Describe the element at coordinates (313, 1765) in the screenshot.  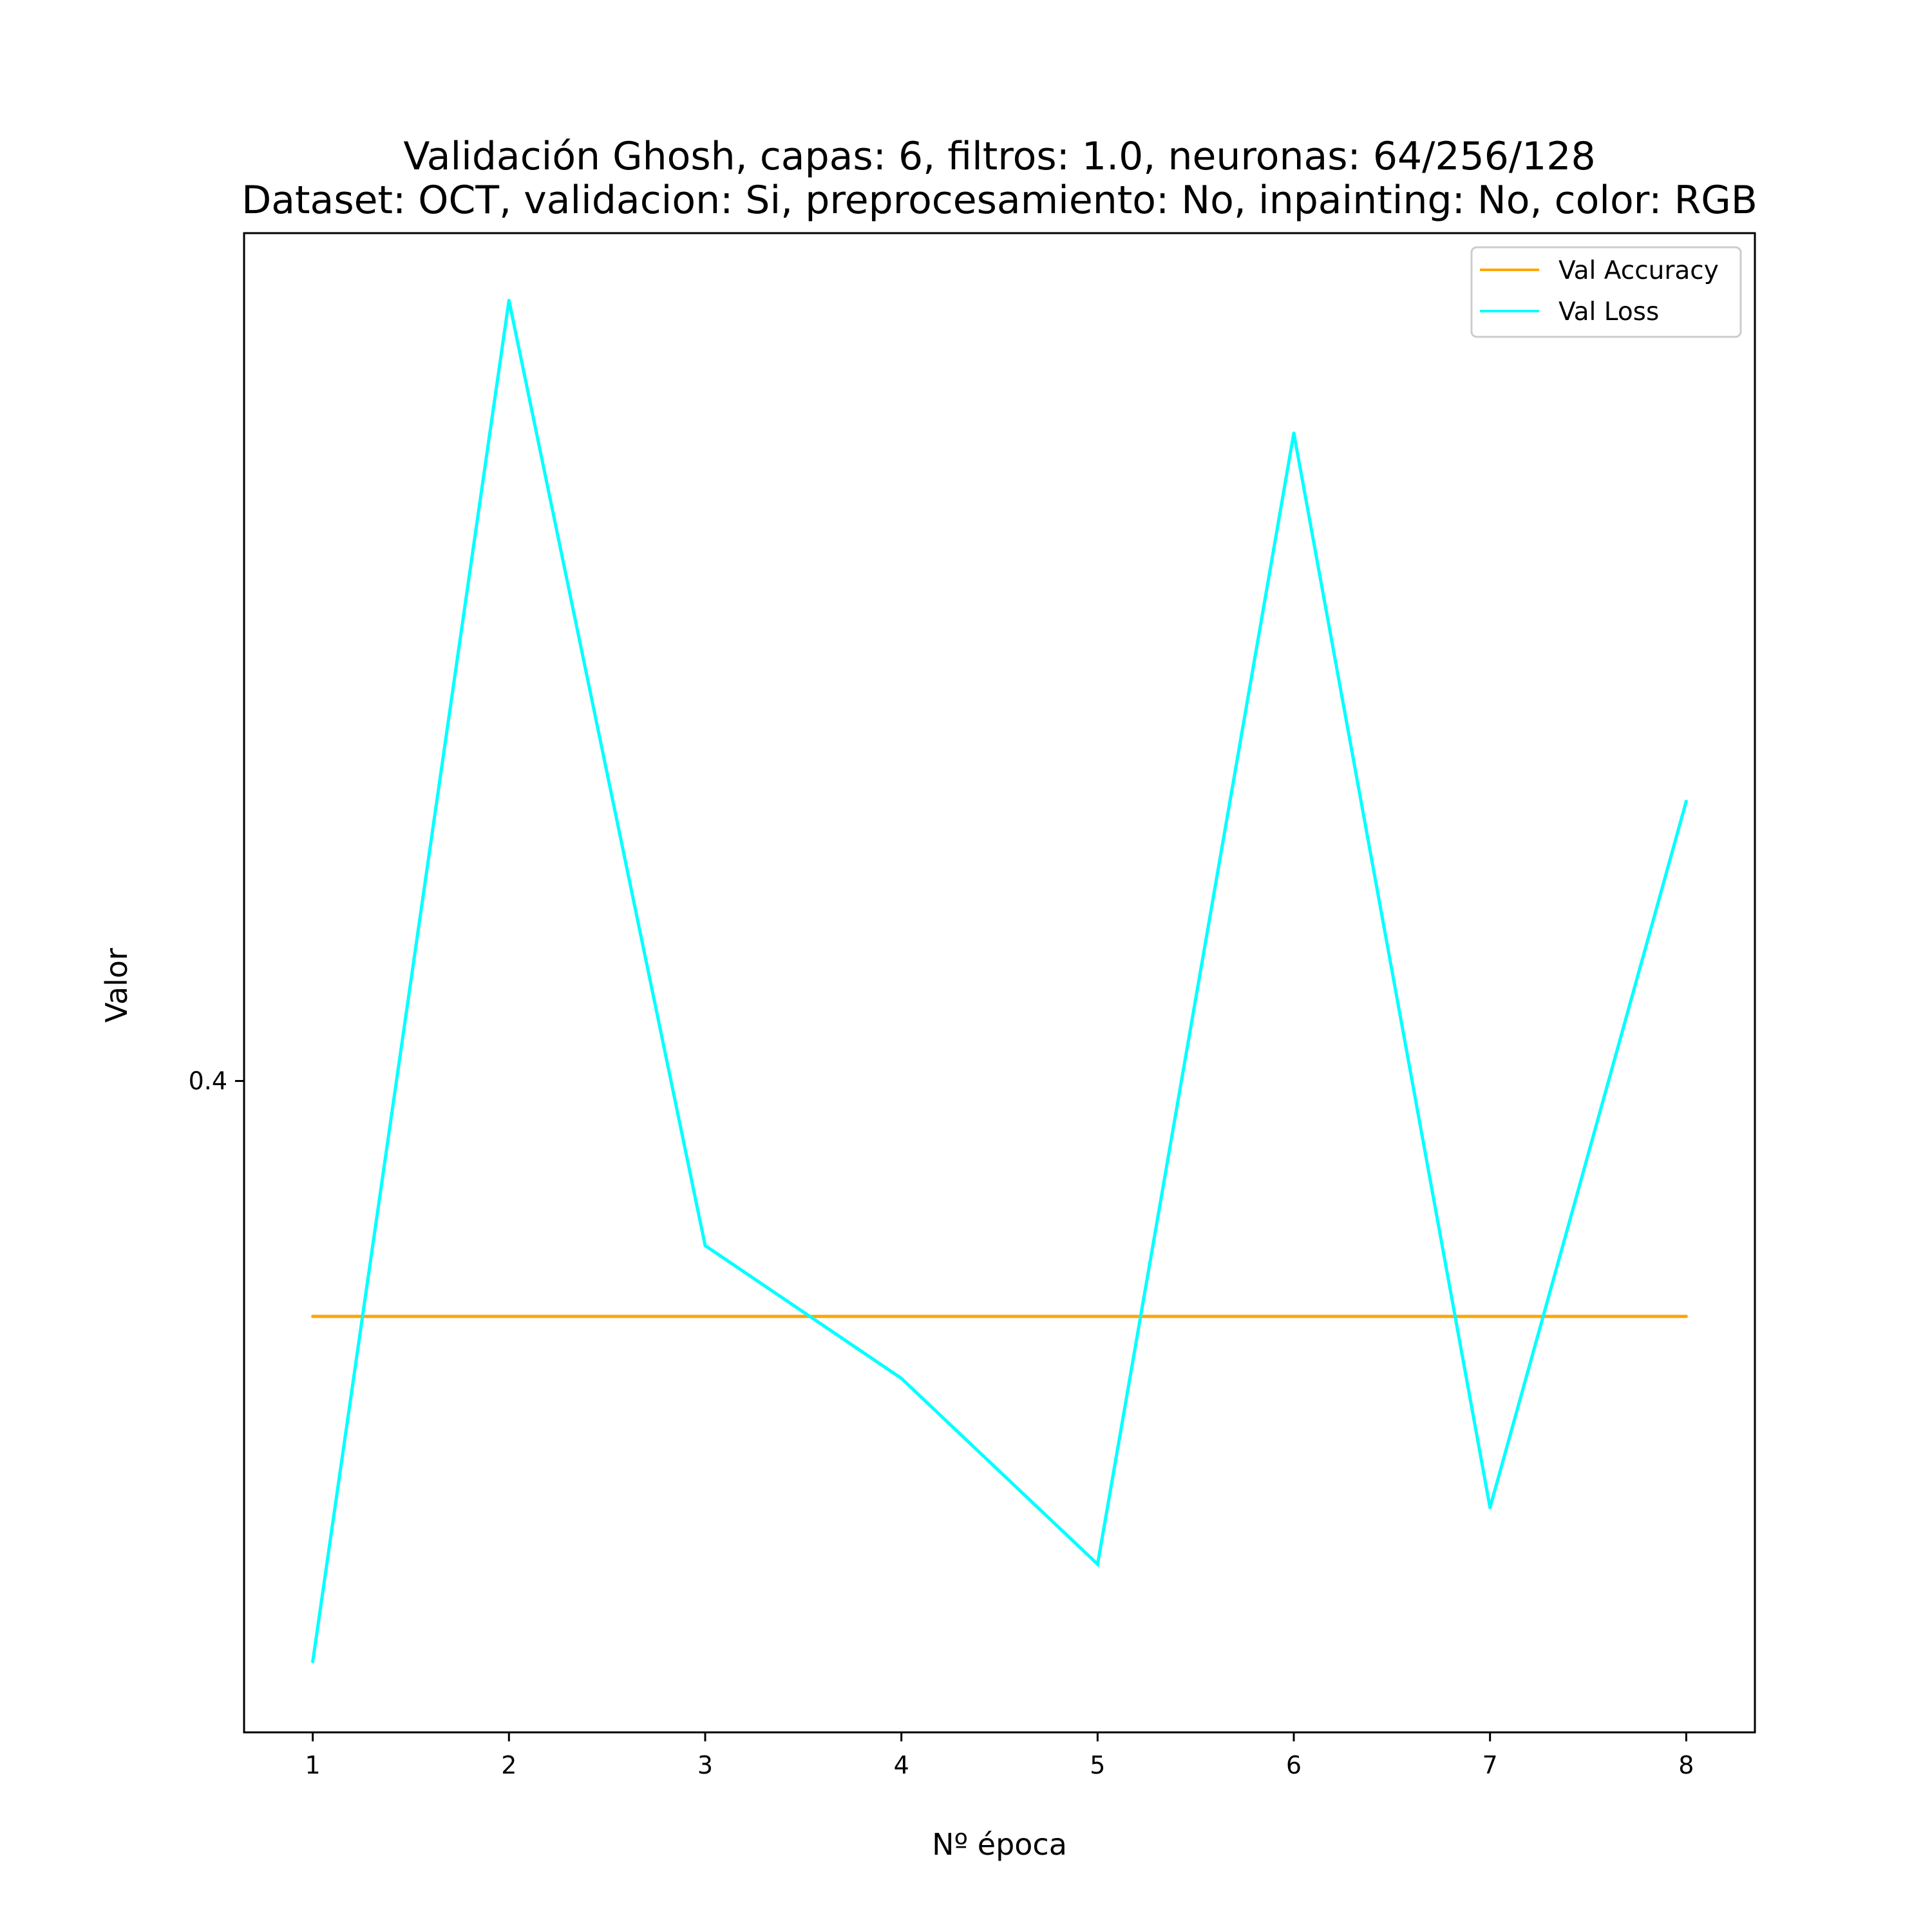
I see `x-tick-label: 1` at that location.